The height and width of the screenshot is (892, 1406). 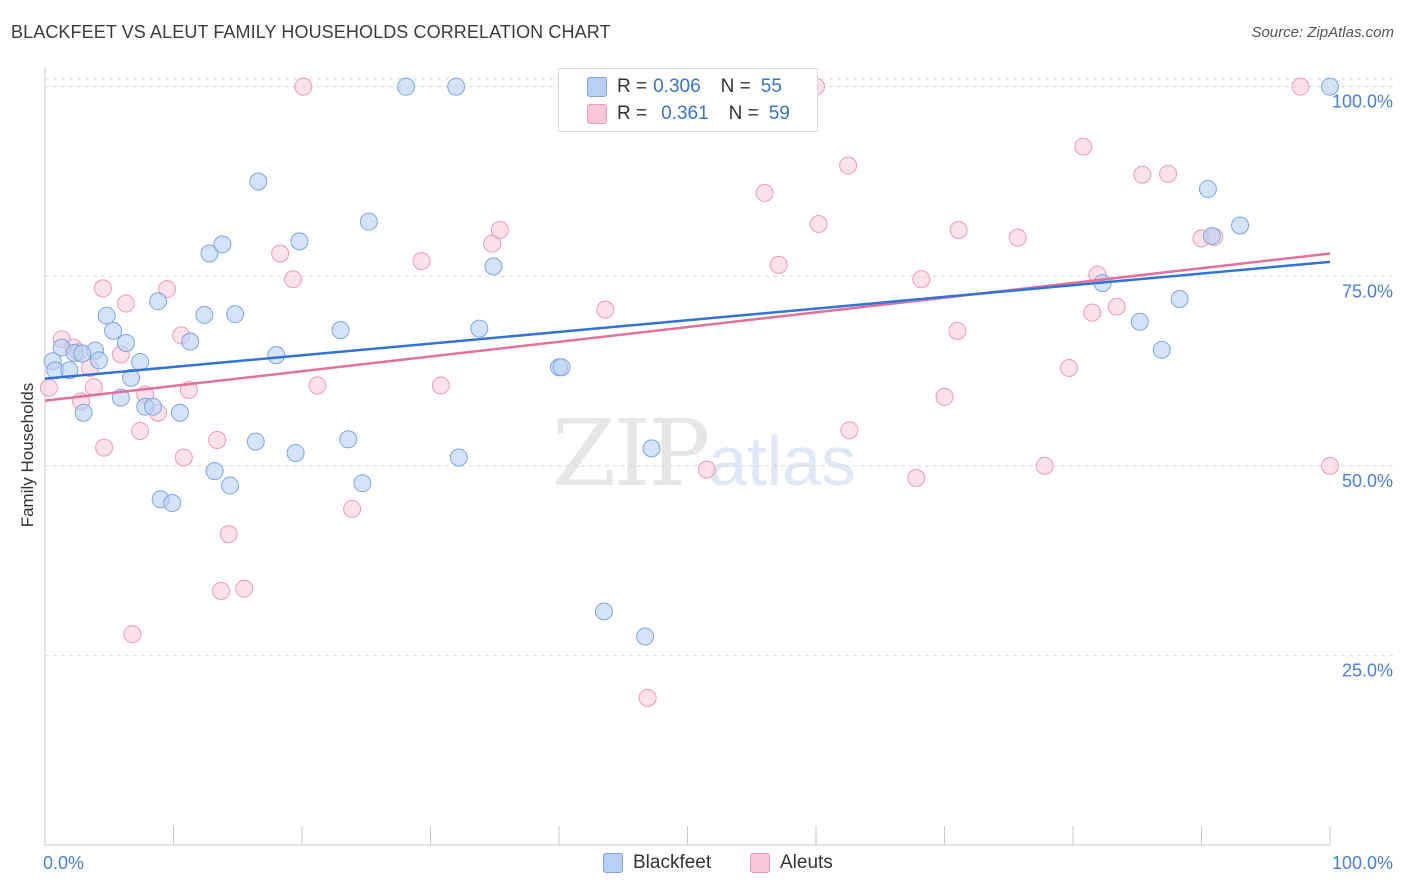 I want to click on x-tick-label: 100.0%, so click(x=1362, y=863).